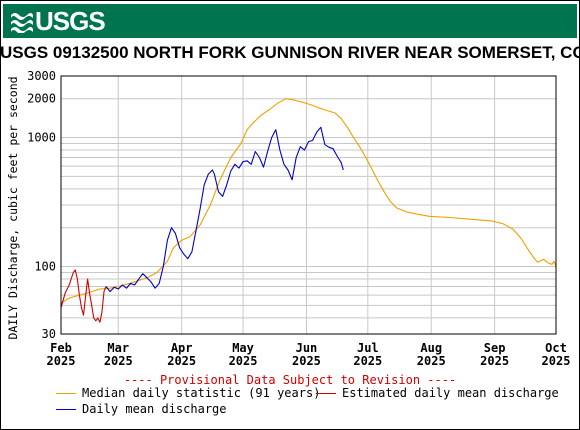 The width and height of the screenshot is (580, 430). What do you see at coordinates (66, 393) in the screenshot?
I see `legend-swatch-median` at bounding box center [66, 393].